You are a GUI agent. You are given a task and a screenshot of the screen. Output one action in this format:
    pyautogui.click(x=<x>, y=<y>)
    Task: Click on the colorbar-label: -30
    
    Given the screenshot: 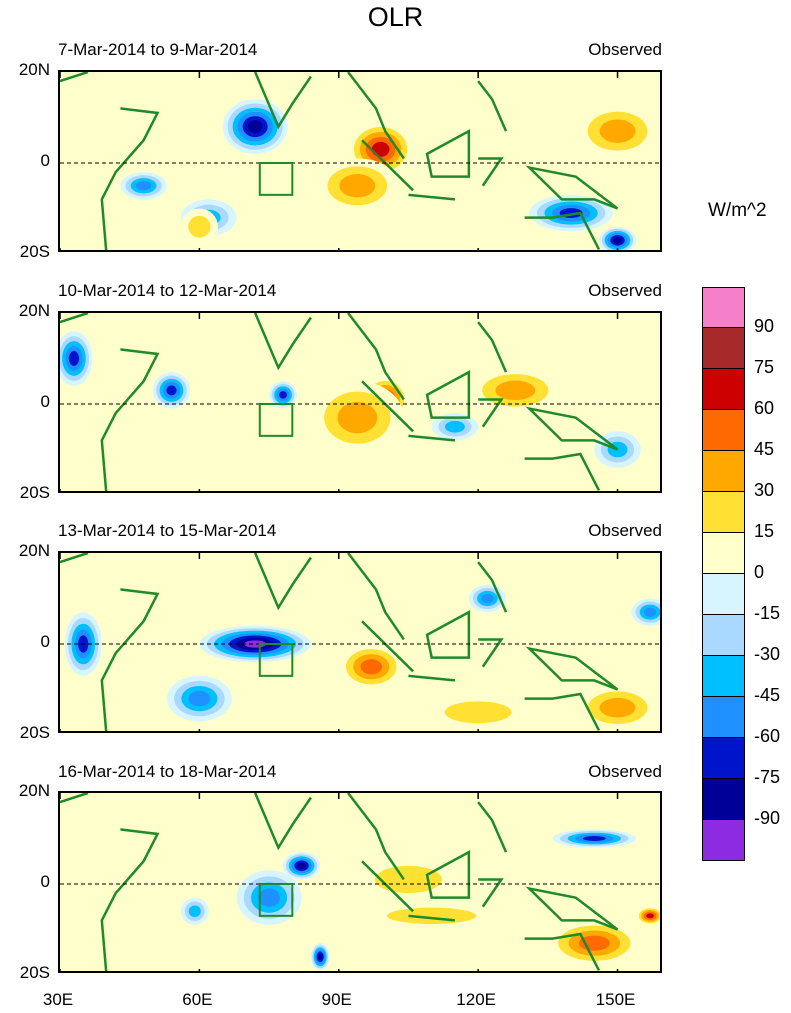 What is the action you would take?
    pyautogui.click(x=767, y=654)
    